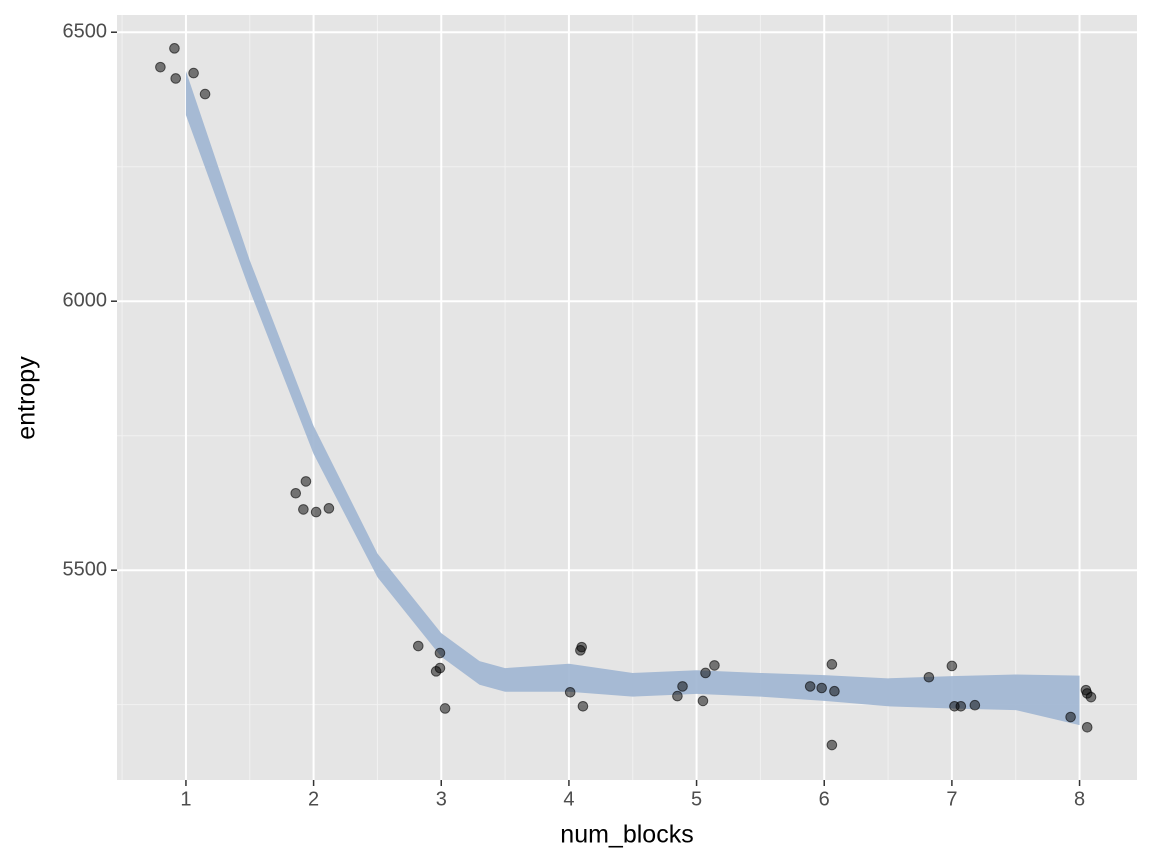  Describe the element at coordinates (824, 799) in the screenshot. I see `x-tick-label: 6` at that location.